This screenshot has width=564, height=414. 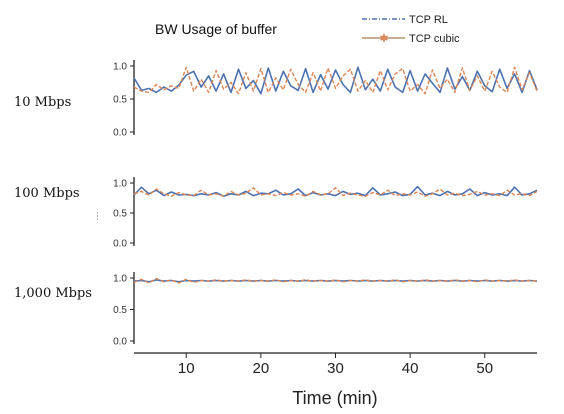 I want to click on legend-label-tcp-rl: TCP RL, so click(x=428, y=20).